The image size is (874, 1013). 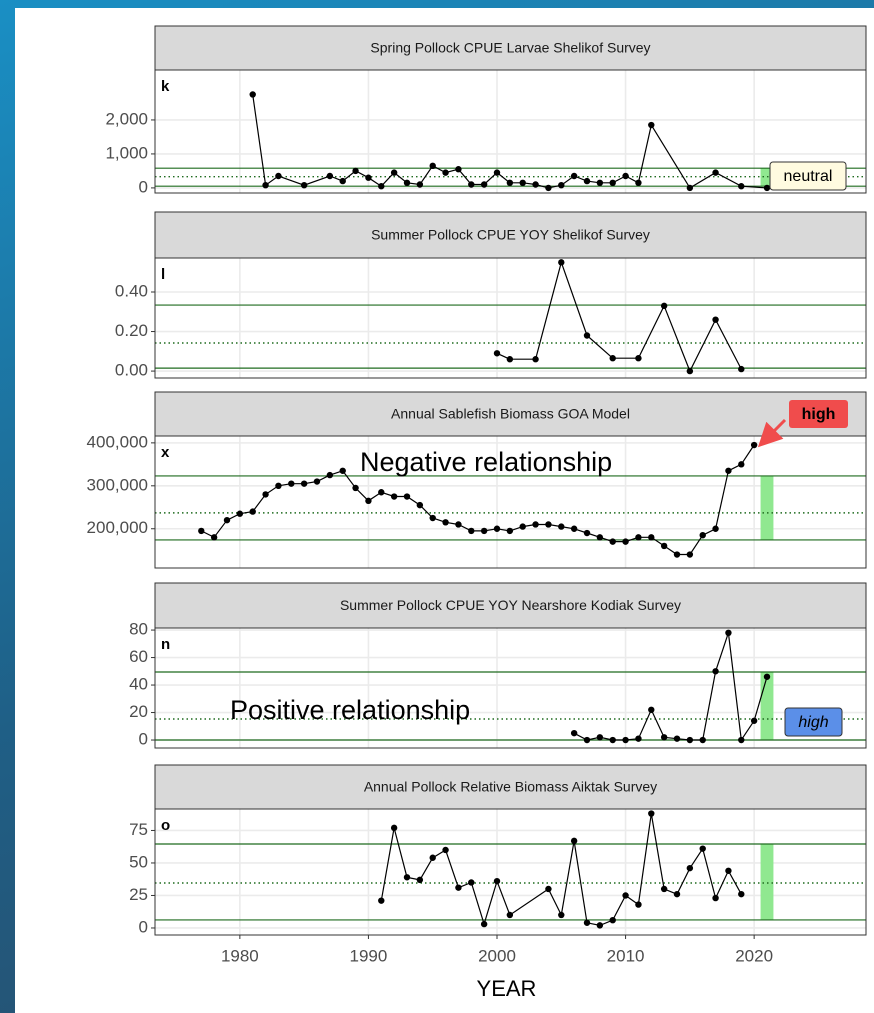 I want to click on y-tick-label: 0.20, so click(x=131, y=330).